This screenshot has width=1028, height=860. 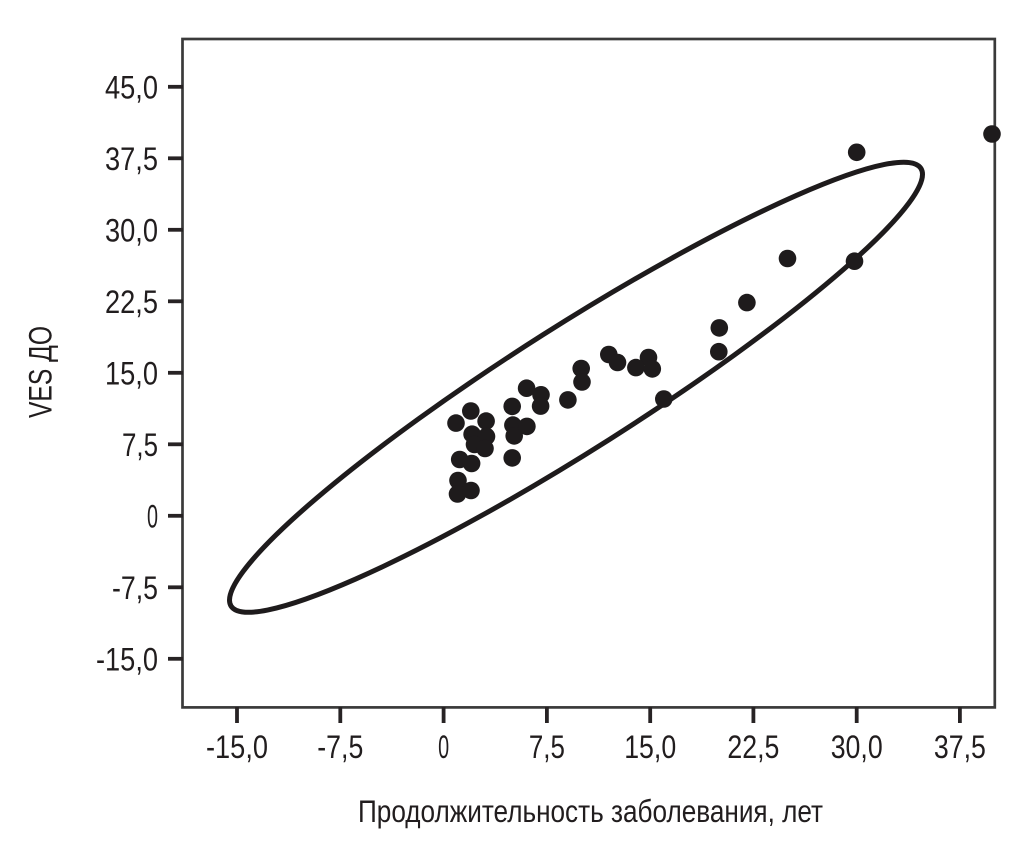 I want to click on svg-text:Продолжительность заболевания,: Продолжительность заболевания, лет, so click(x=590, y=811).